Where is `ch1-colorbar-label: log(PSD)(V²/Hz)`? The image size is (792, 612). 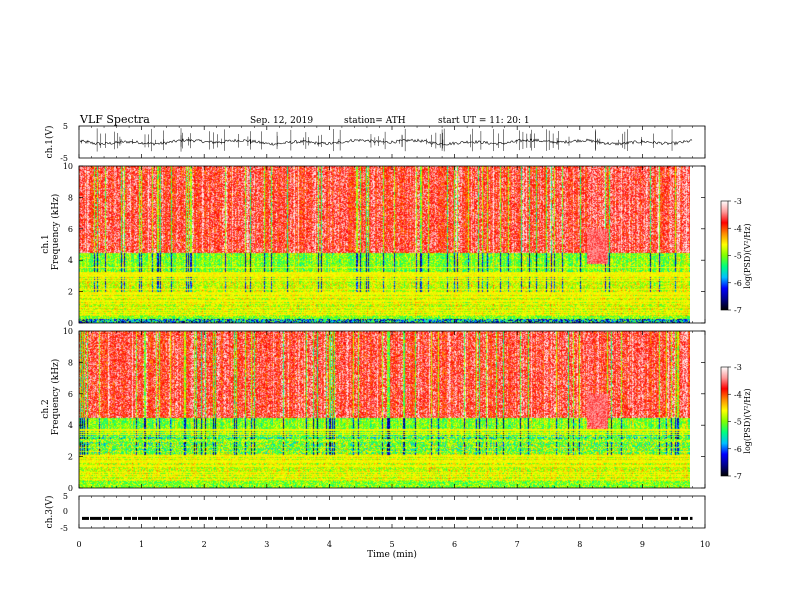 ch1-colorbar-label: log(PSD)(V²/Hz) is located at coordinates (747, 255).